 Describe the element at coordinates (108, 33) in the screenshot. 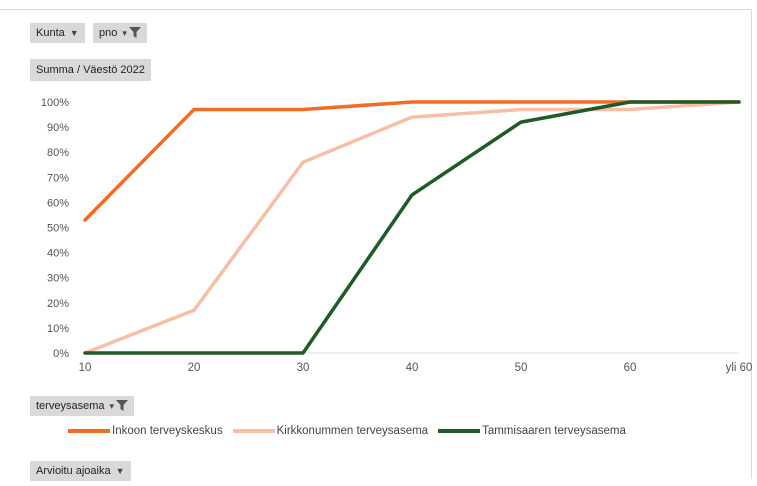

I see `pno-filter-label: pno` at that location.